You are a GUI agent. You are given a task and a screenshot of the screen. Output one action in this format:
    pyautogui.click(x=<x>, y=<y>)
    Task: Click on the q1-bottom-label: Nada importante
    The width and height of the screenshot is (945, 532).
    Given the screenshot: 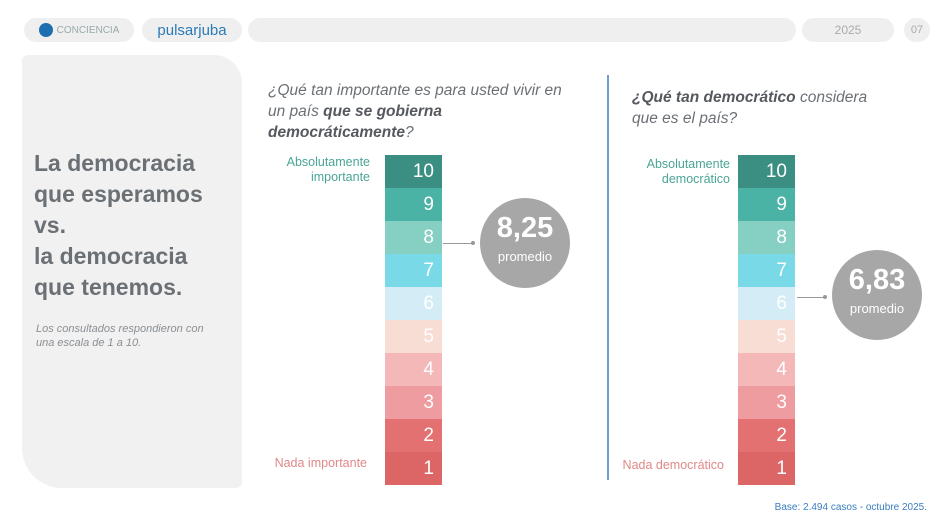 What is the action you would take?
    pyautogui.click(x=320, y=463)
    